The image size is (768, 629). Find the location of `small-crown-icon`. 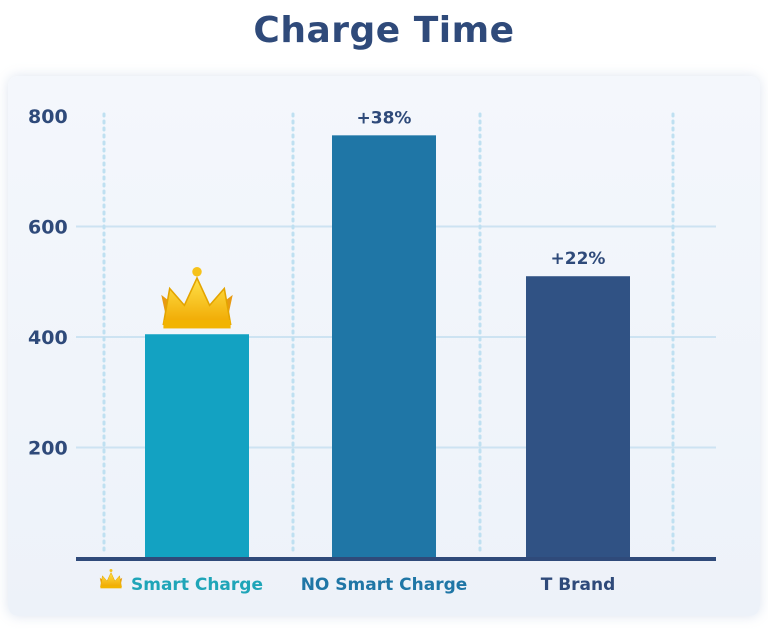

small-crown-icon is located at coordinates (111, 579).